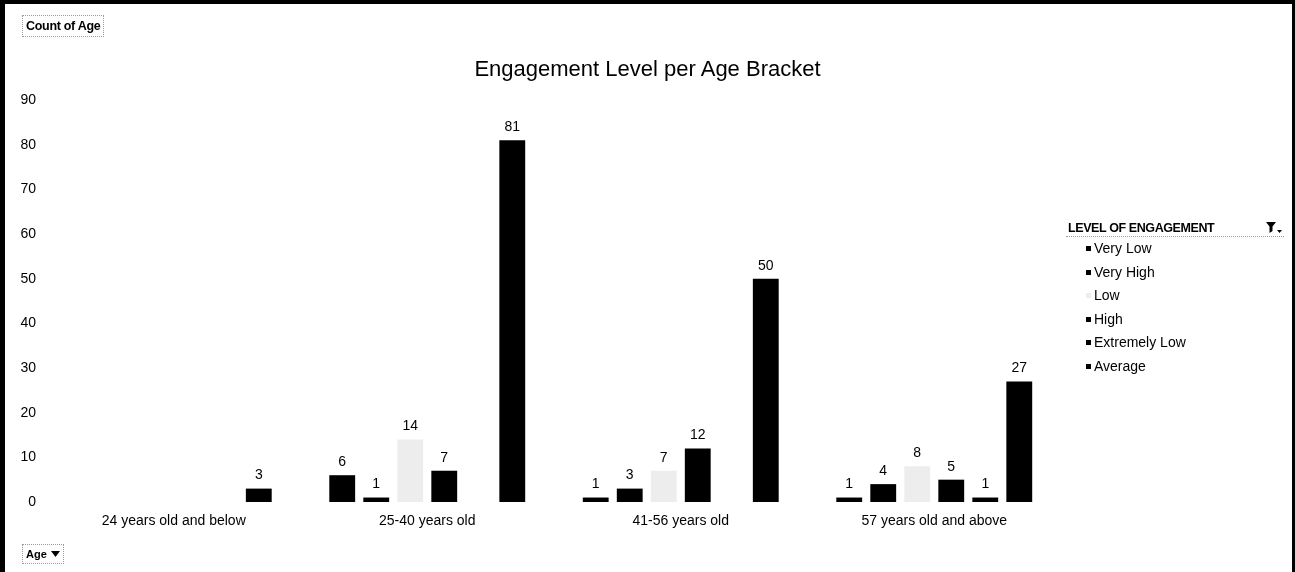 This screenshot has height=572, width=1295. What do you see at coordinates (342, 461) in the screenshot?
I see `data-label: 6` at bounding box center [342, 461].